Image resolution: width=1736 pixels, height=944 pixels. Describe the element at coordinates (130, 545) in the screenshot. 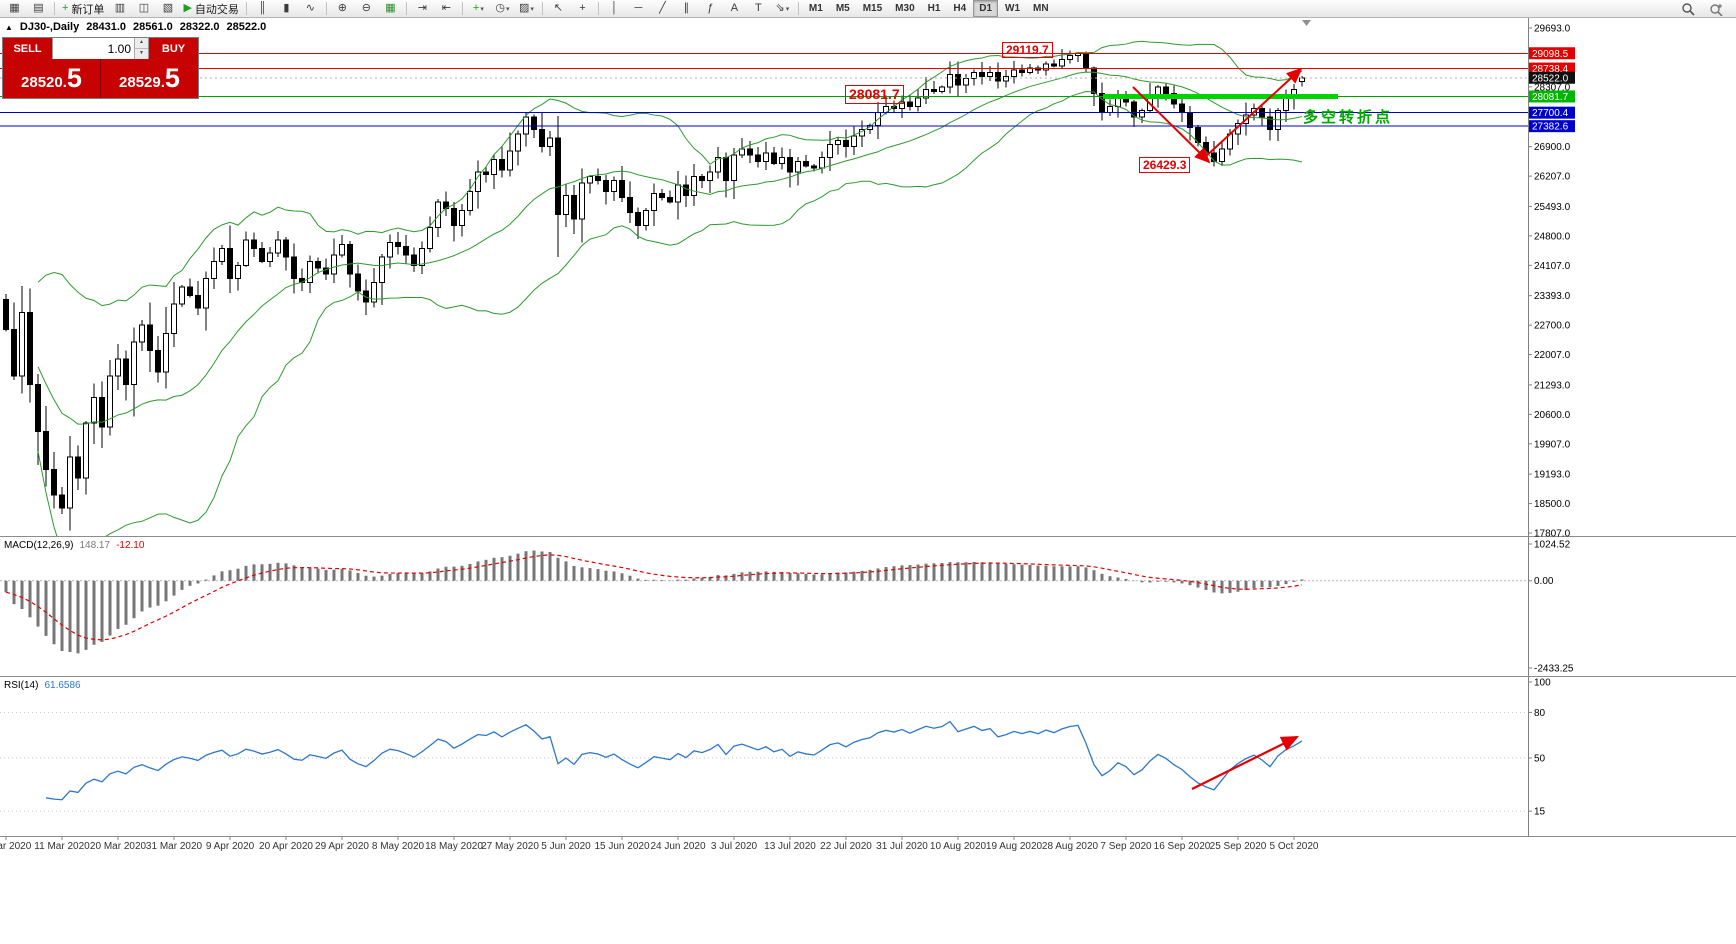

I see `macd-signal-value: -12.10` at that location.